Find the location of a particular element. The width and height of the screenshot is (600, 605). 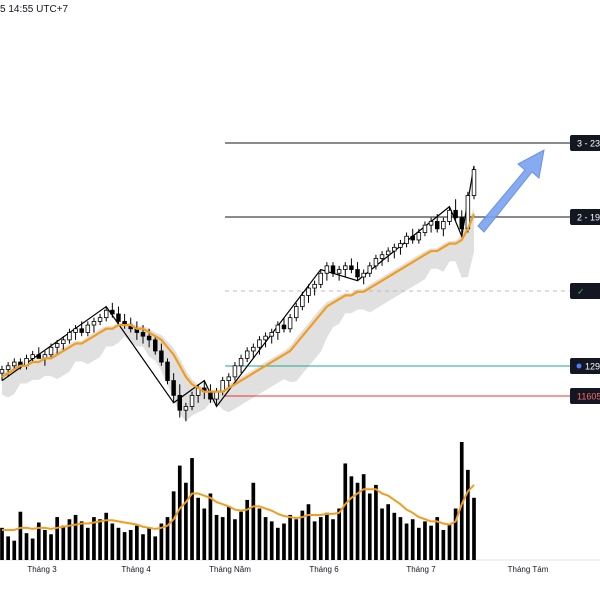

x-axis-tick-label: Tháng 6 is located at coordinates (324, 569).